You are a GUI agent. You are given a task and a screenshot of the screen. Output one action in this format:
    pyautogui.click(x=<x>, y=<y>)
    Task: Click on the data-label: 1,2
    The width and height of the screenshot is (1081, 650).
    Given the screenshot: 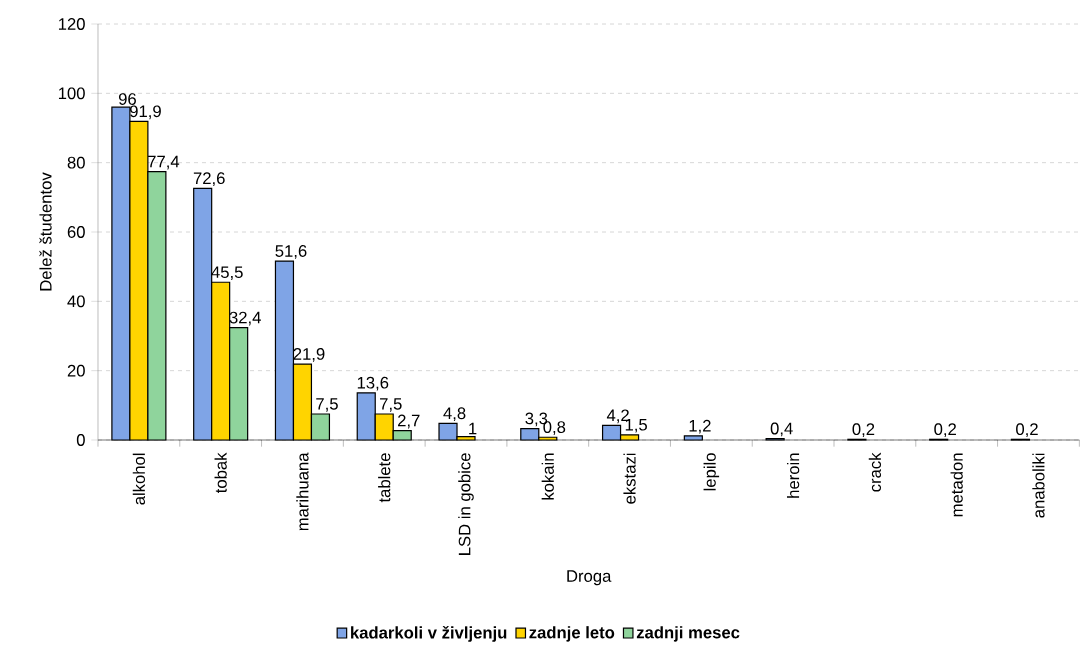 What is the action you would take?
    pyautogui.click(x=700, y=426)
    